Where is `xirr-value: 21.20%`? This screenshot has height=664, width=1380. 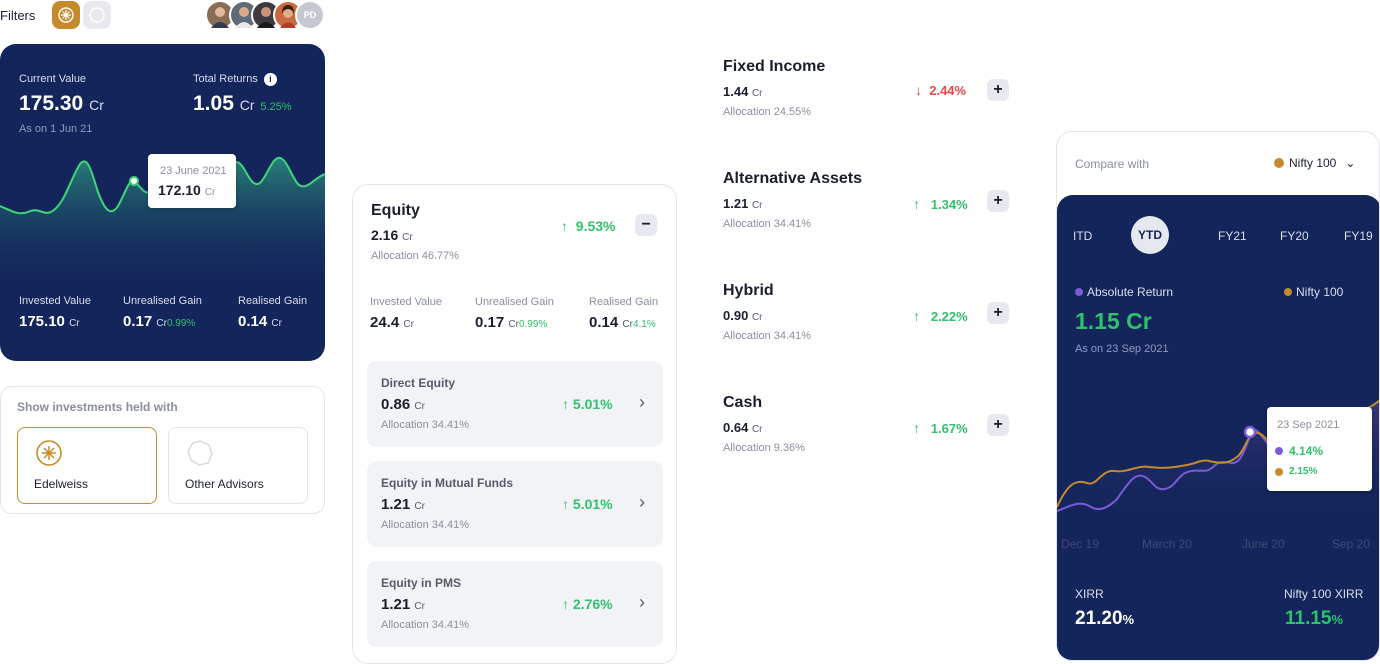 xirr-value: 21.20% is located at coordinates (1105, 618).